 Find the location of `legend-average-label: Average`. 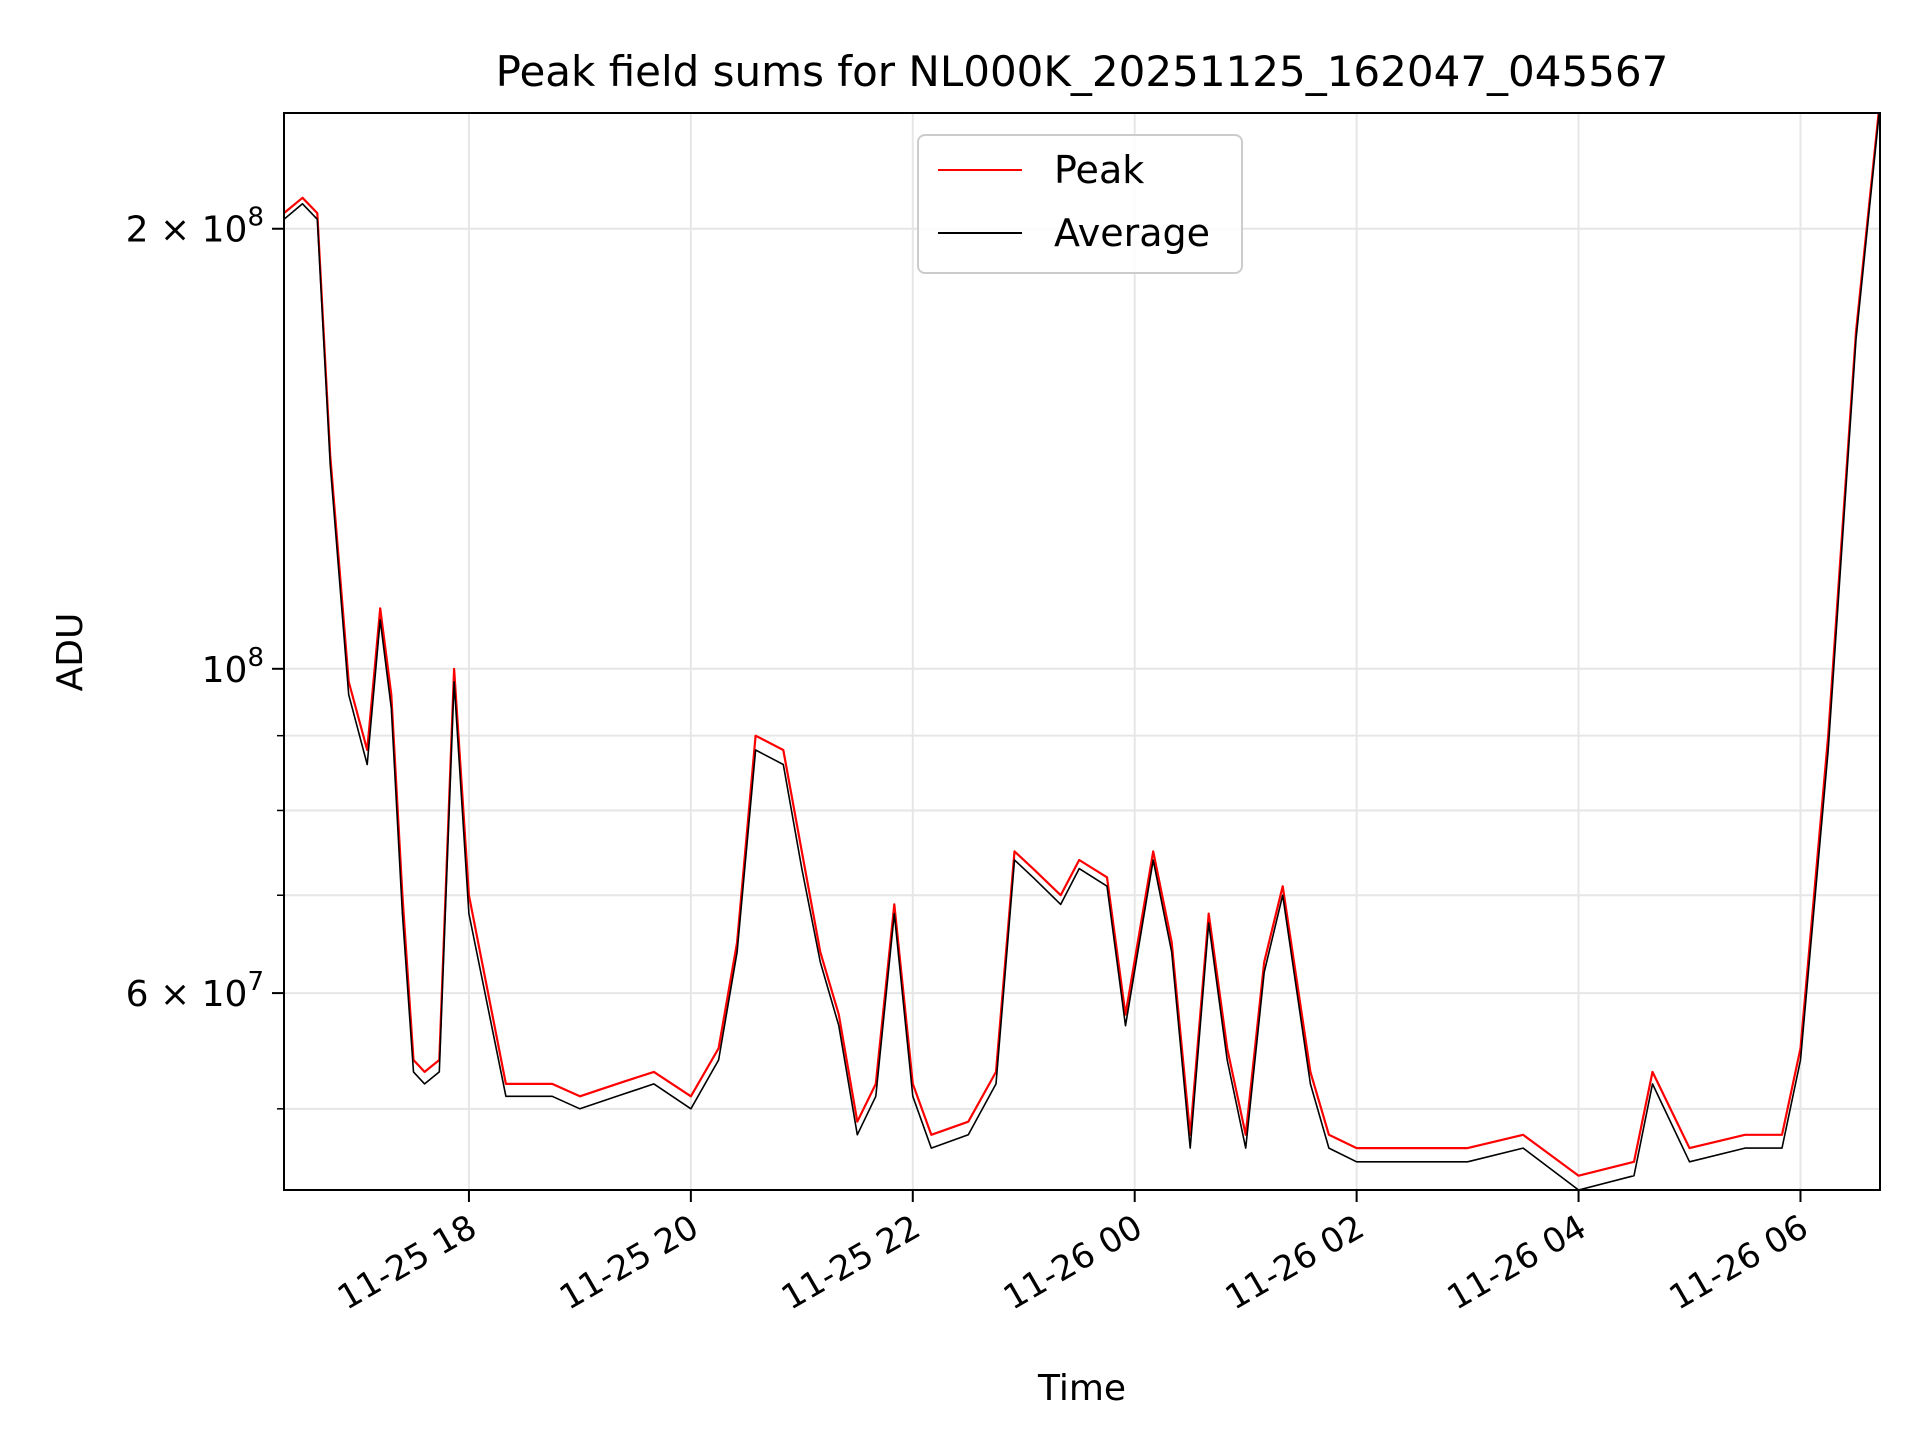

legend-average-label: Average is located at coordinates (1132, 233).